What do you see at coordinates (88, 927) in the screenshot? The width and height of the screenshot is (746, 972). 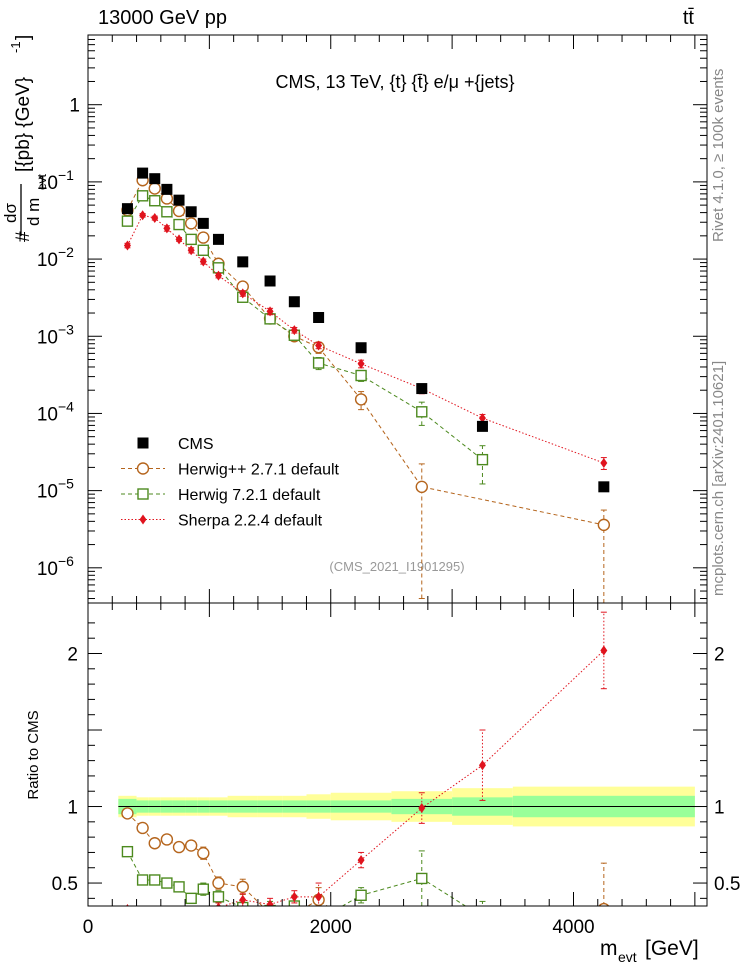 I see `x-tick-label: 0` at bounding box center [88, 927].